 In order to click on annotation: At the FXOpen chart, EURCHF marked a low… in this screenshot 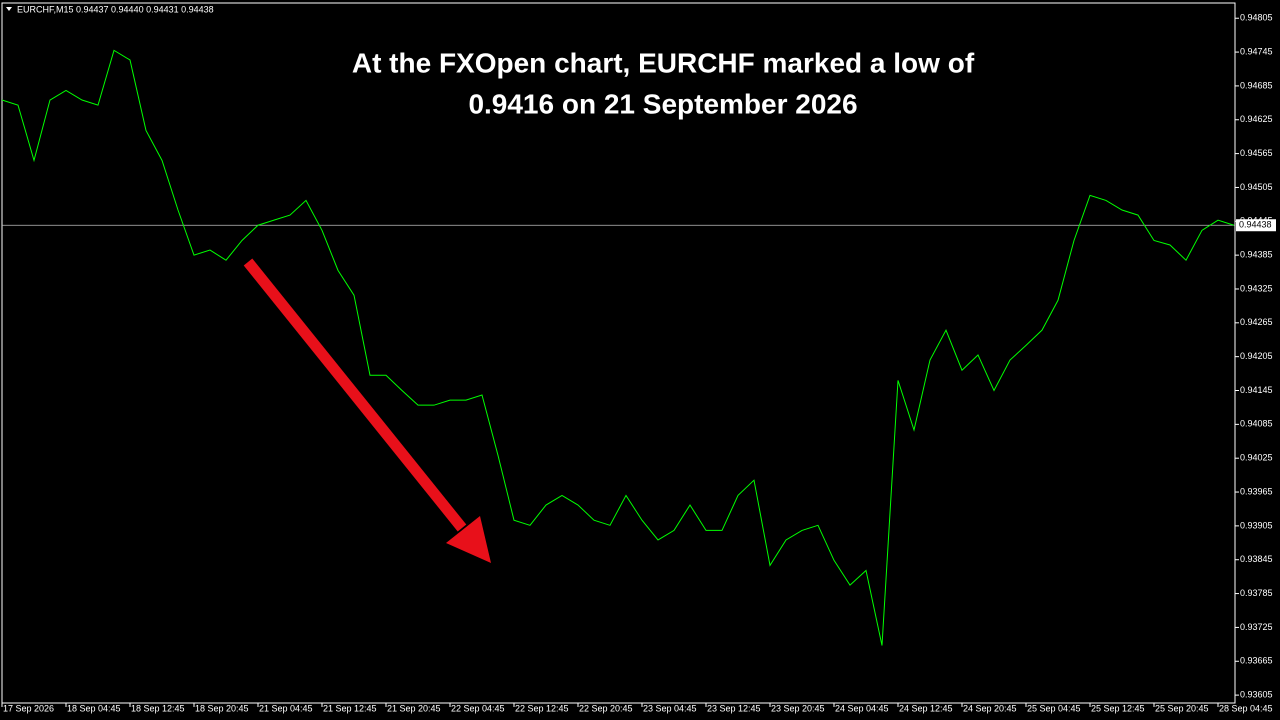, I will do `click(663, 62)`.